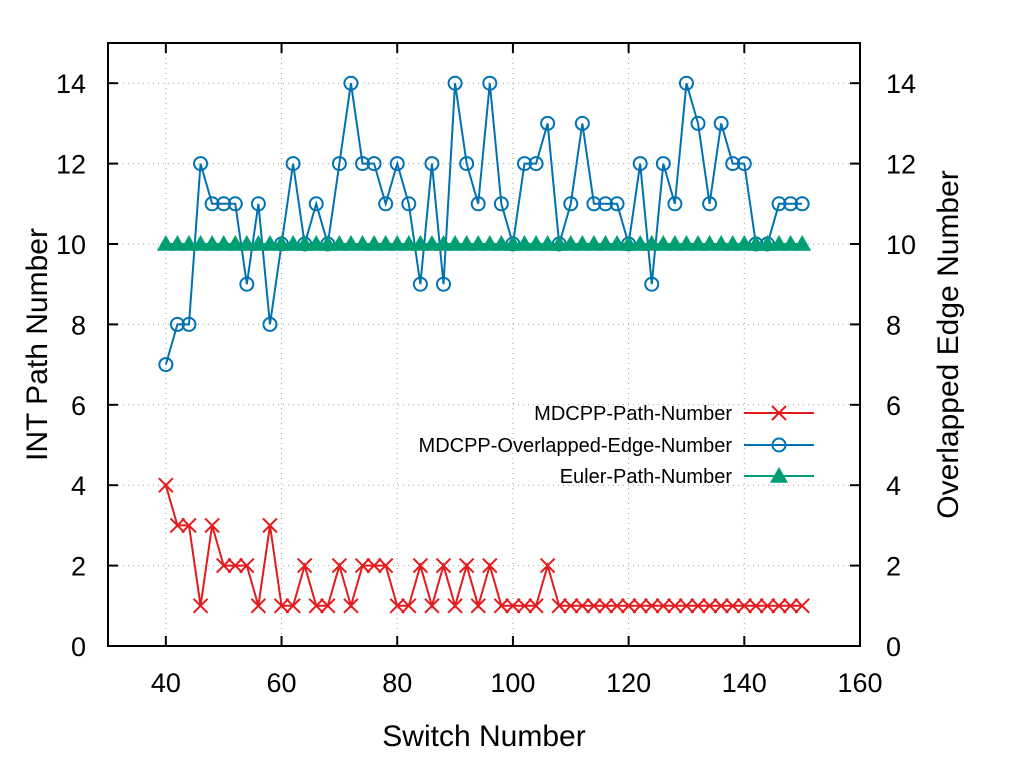 The height and width of the screenshot is (768, 1024). What do you see at coordinates (893, 647) in the screenshot?
I see `y2-tick-label: 0` at bounding box center [893, 647].